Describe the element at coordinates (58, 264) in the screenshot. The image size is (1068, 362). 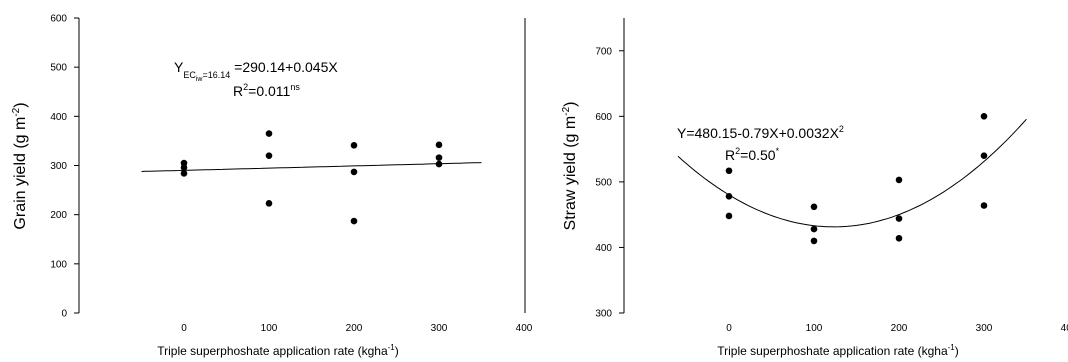
I see `y-tick-label: 100` at that location.